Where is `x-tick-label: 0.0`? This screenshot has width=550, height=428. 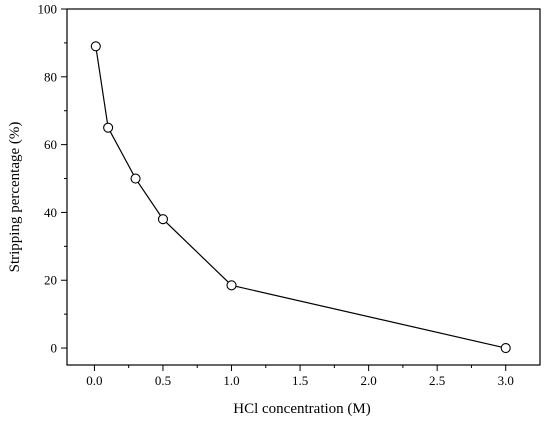
x-tick-label: 0.0 is located at coordinates (94, 380).